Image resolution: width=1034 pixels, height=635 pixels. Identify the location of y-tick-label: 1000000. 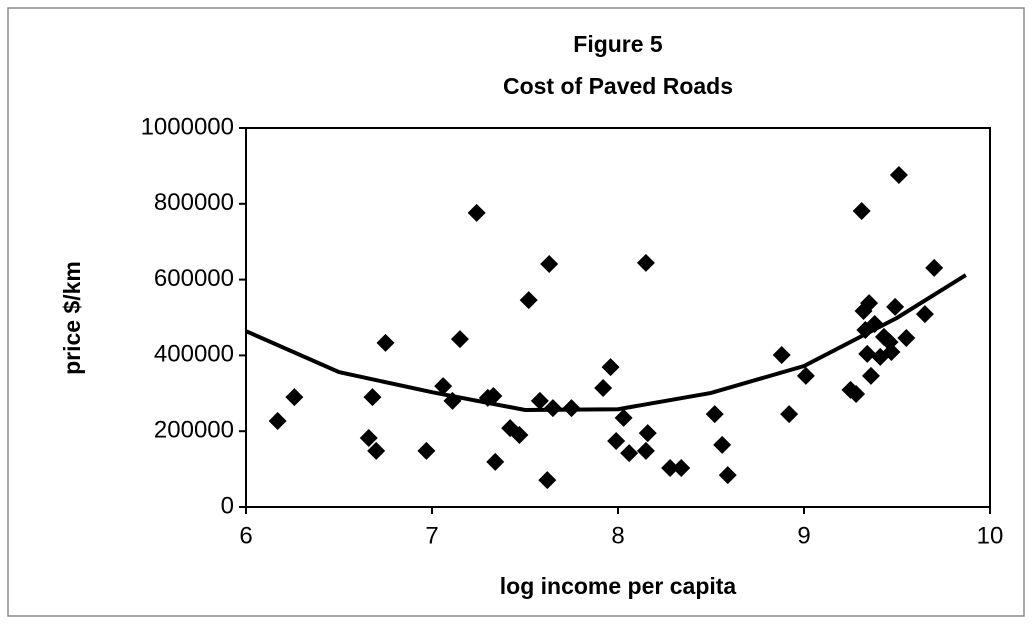
(187, 126).